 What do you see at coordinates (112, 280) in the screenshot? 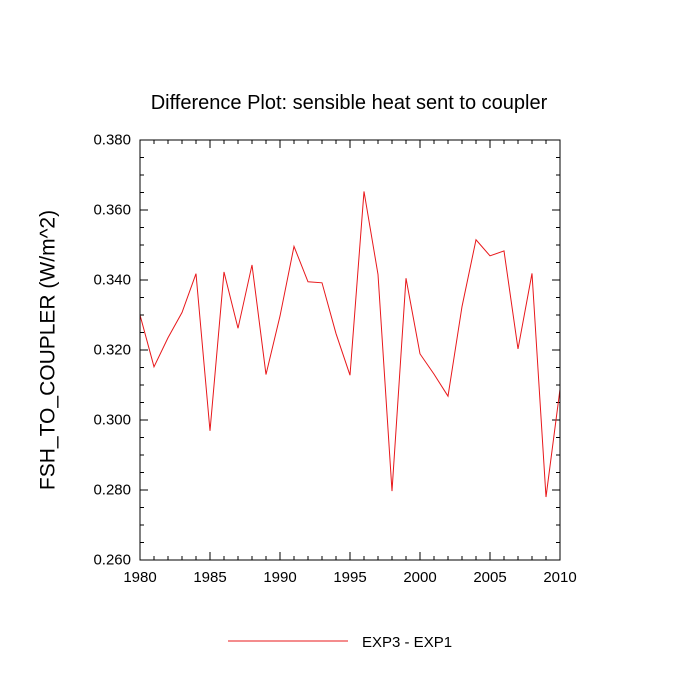
I see `y-tick-label-0.340: 0.340` at bounding box center [112, 280].